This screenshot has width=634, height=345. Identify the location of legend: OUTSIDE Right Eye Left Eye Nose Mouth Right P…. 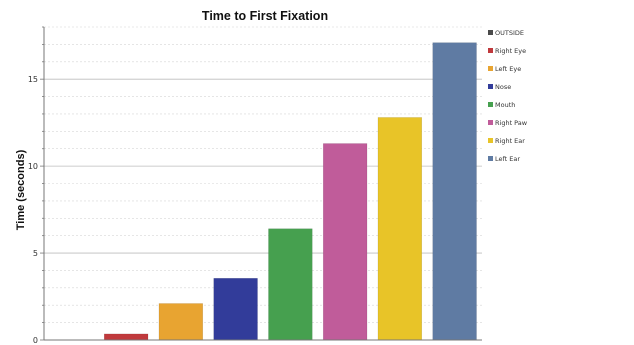
(508, 96).